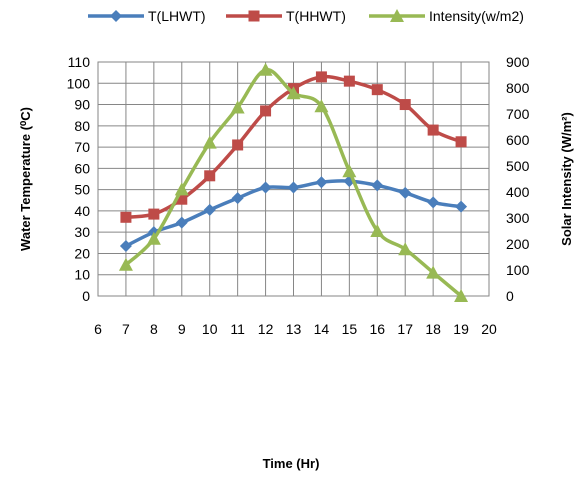 The height and width of the screenshot is (477, 583). What do you see at coordinates (25, 179) in the screenshot?
I see `y-axis-title: Water Temperature (⁰C)` at bounding box center [25, 179].